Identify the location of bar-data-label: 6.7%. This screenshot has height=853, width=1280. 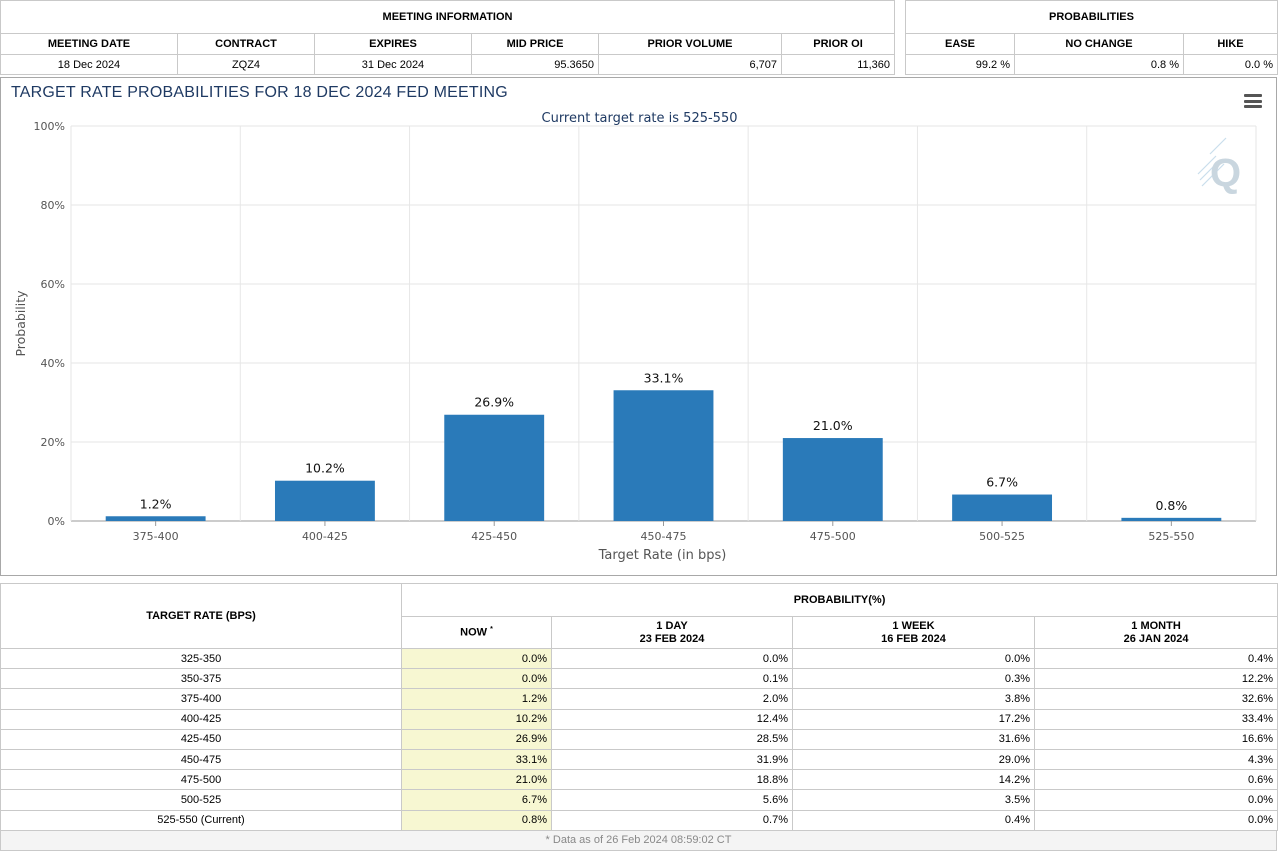
(1002, 482).